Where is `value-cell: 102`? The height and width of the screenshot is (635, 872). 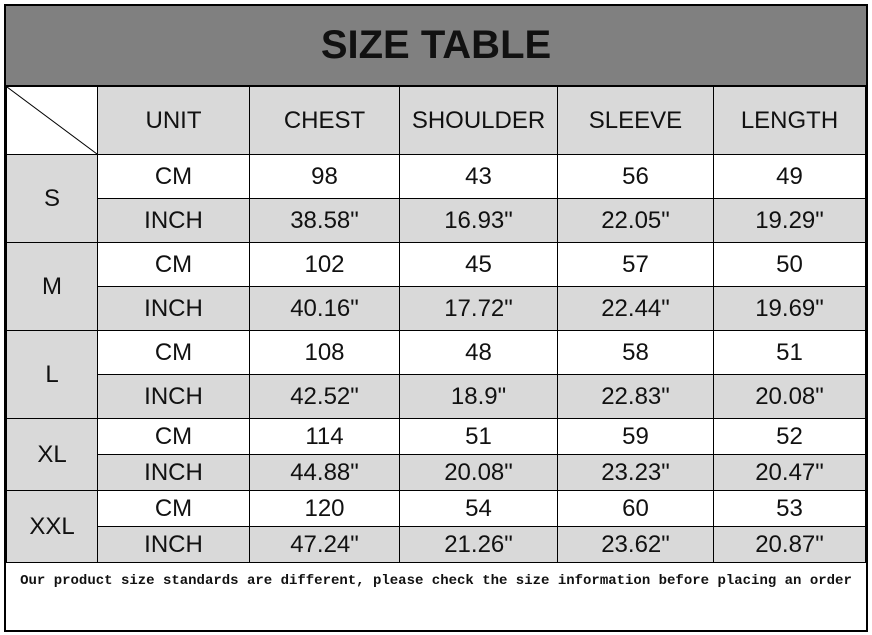
value-cell: 102 is located at coordinates (324, 264).